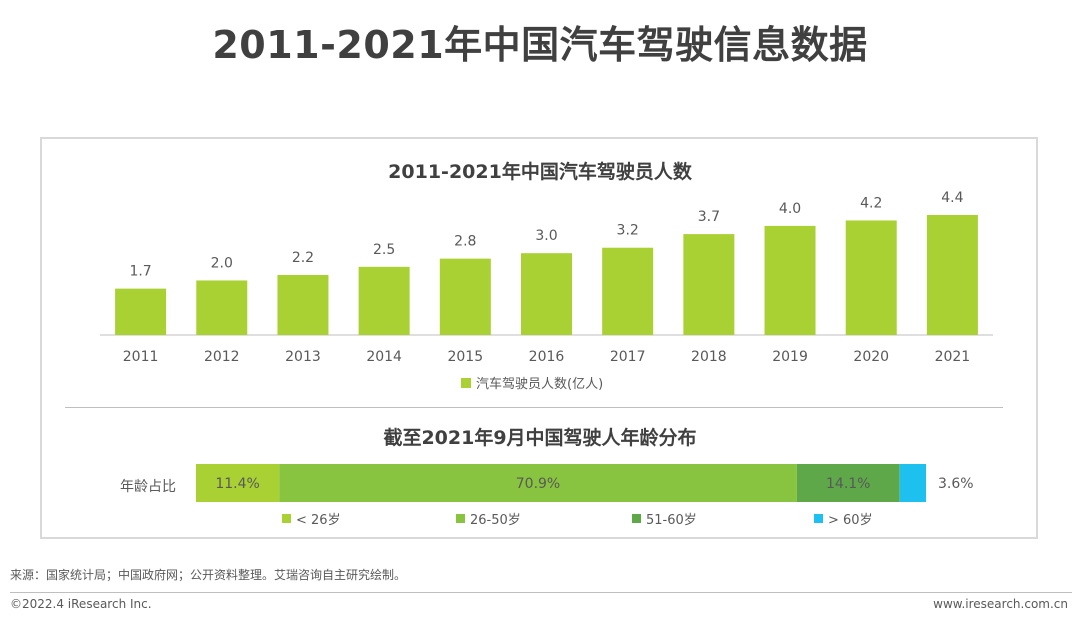 The image size is (1080, 628). Describe the element at coordinates (148, 487) in the screenshot. I see `age-row-label: 年龄占比` at that location.